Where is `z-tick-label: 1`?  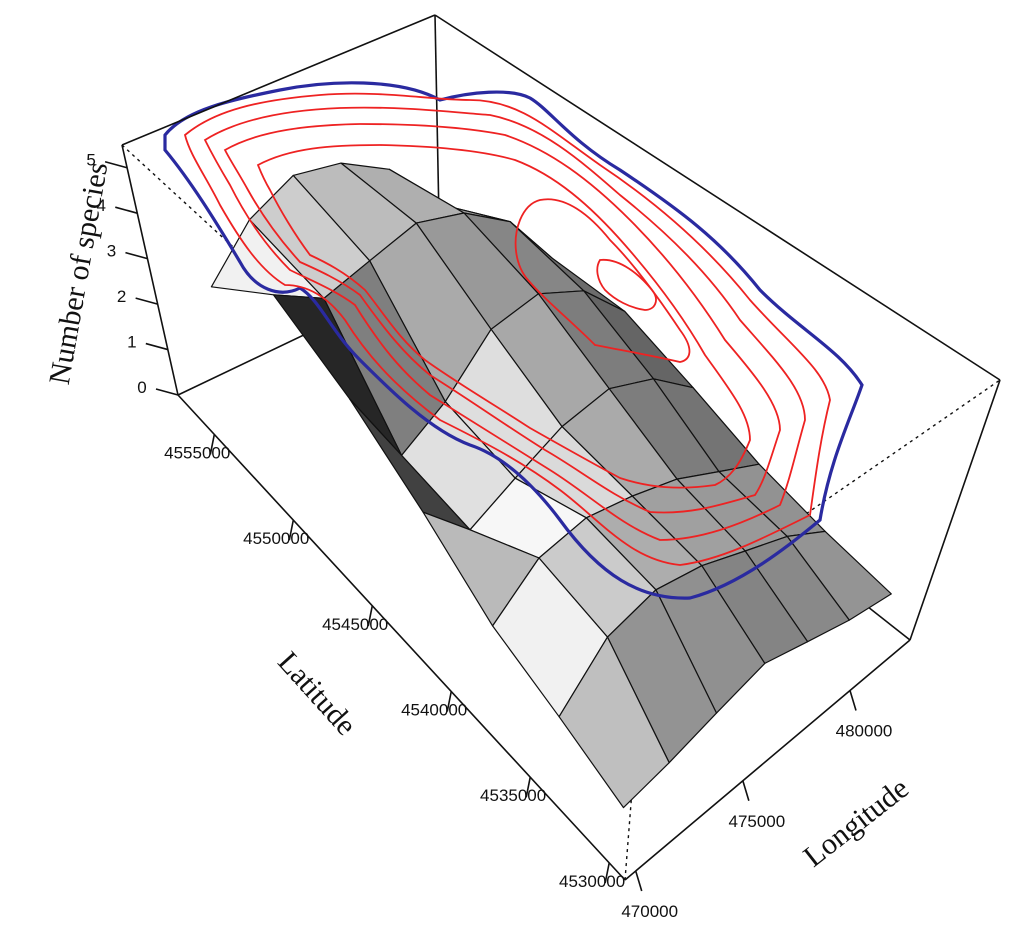 z-tick-label: 1 is located at coordinates (131, 342).